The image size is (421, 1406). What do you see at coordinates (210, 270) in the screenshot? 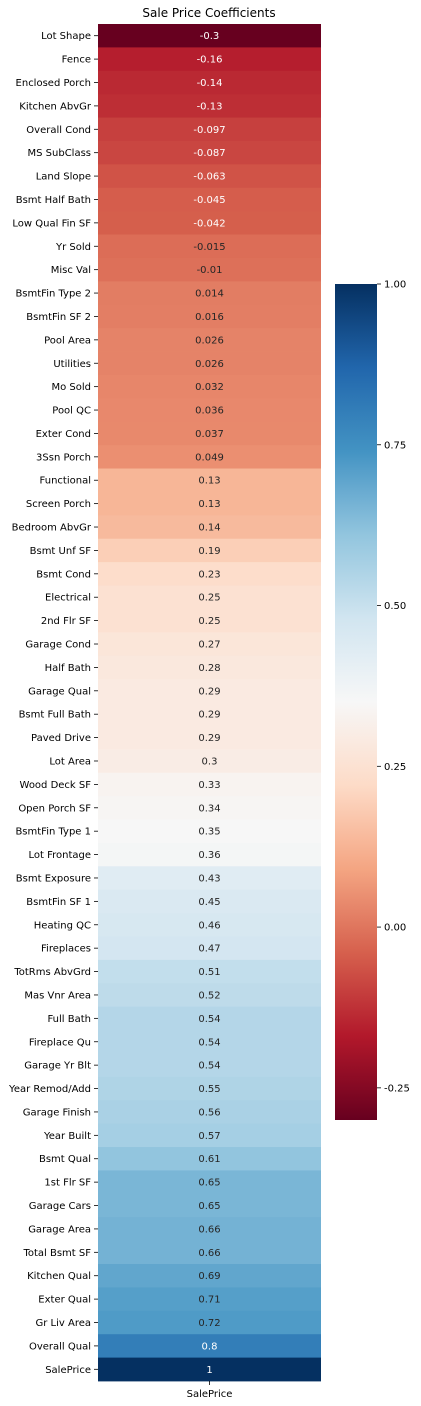
I see `cell-value-label: -0.01` at bounding box center [210, 270].